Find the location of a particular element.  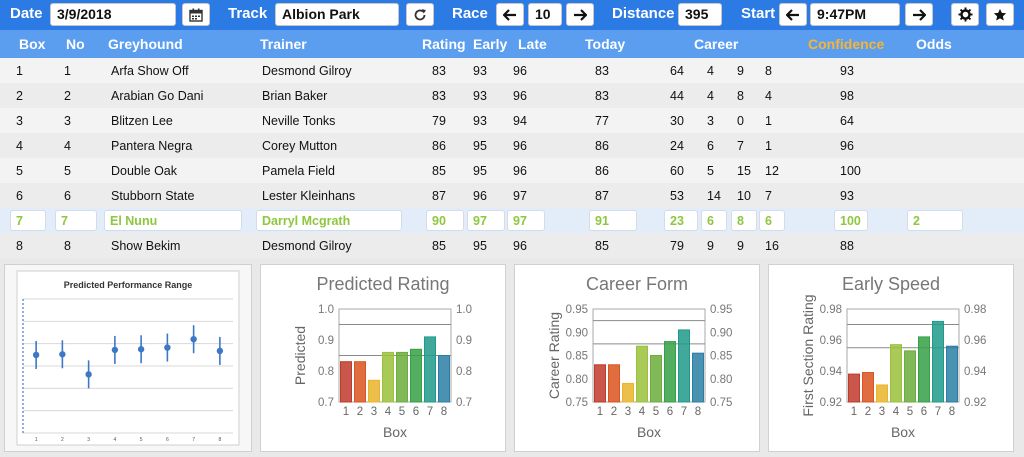

cell-rating: 85 is located at coordinates (439, 171).